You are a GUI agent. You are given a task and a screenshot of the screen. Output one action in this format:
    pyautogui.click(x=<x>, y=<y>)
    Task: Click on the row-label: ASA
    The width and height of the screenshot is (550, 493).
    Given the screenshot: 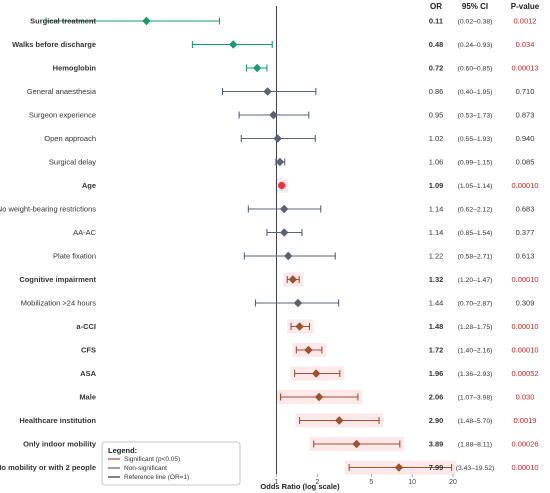 What is the action you would take?
    pyautogui.click(x=88, y=373)
    